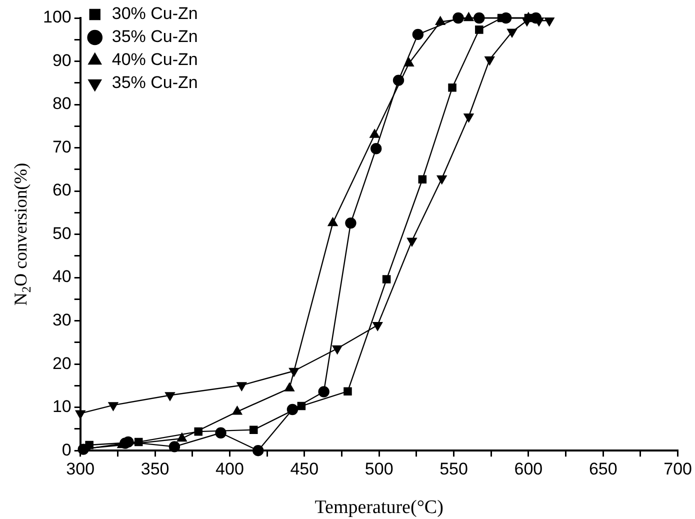 The height and width of the screenshot is (519, 695). Describe the element at coordinates (62, 104) in the screenshot. I see `y-tick-label: 80` at that location.